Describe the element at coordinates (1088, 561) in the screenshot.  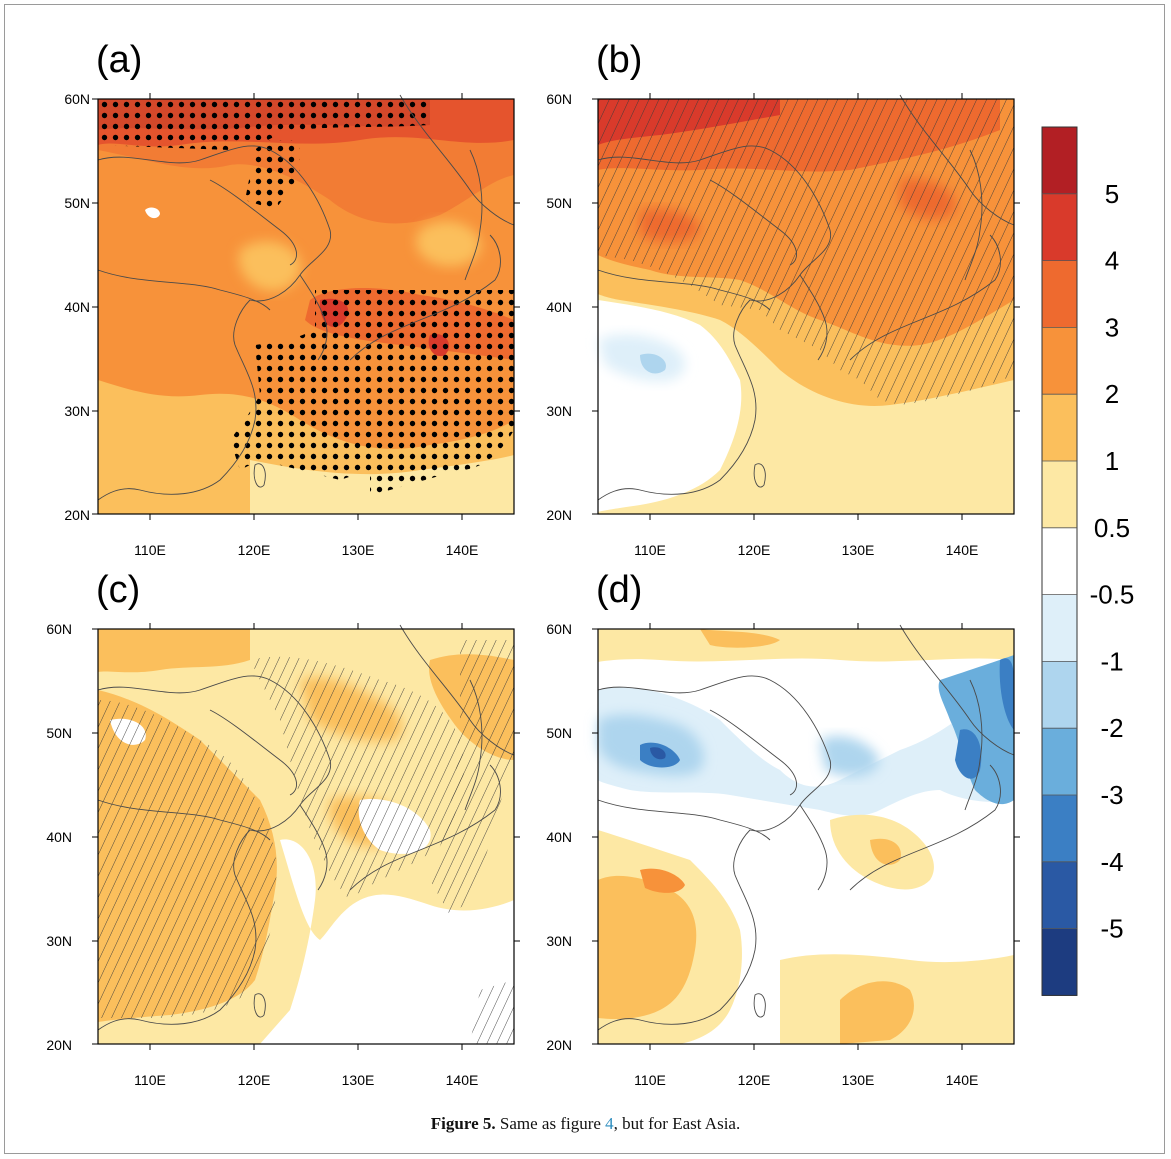
I see `colorbar: 5 4 3 2 1 0.5 -0.5 -1 -2 -3 -4 -5` at that location.